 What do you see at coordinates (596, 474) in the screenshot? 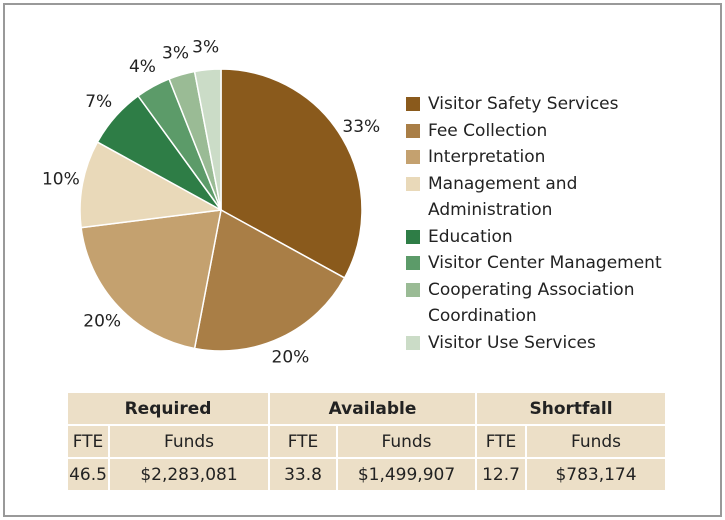
I see `cell: $783,174` at bounding box center [596, 474].